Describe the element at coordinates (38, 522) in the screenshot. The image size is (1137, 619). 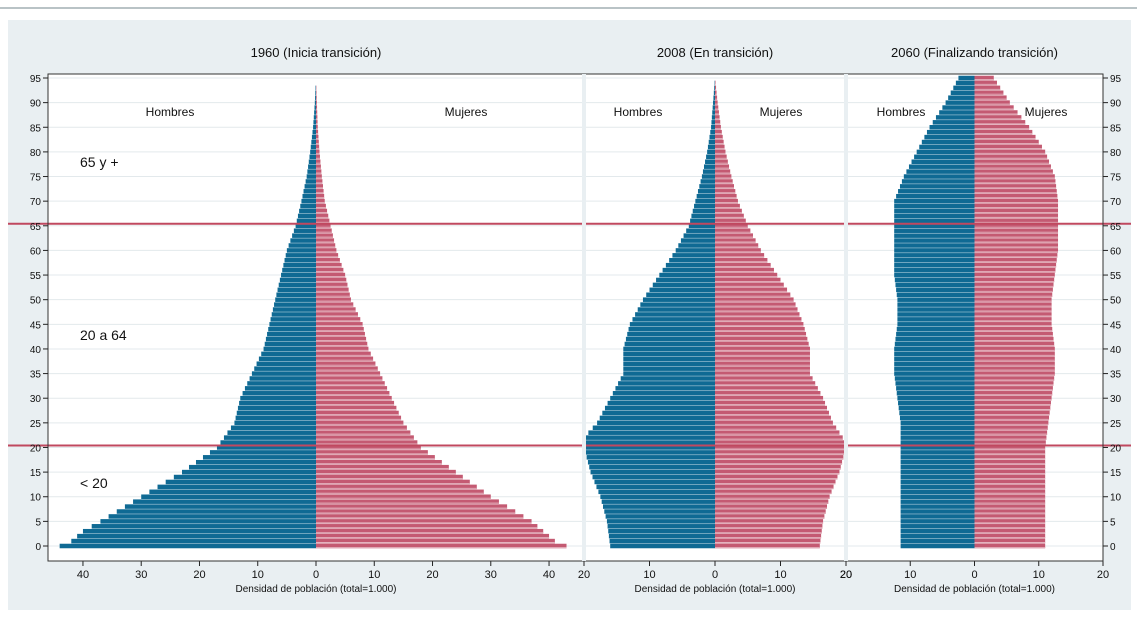
I see `y-tick-label-left: 5` at that location.